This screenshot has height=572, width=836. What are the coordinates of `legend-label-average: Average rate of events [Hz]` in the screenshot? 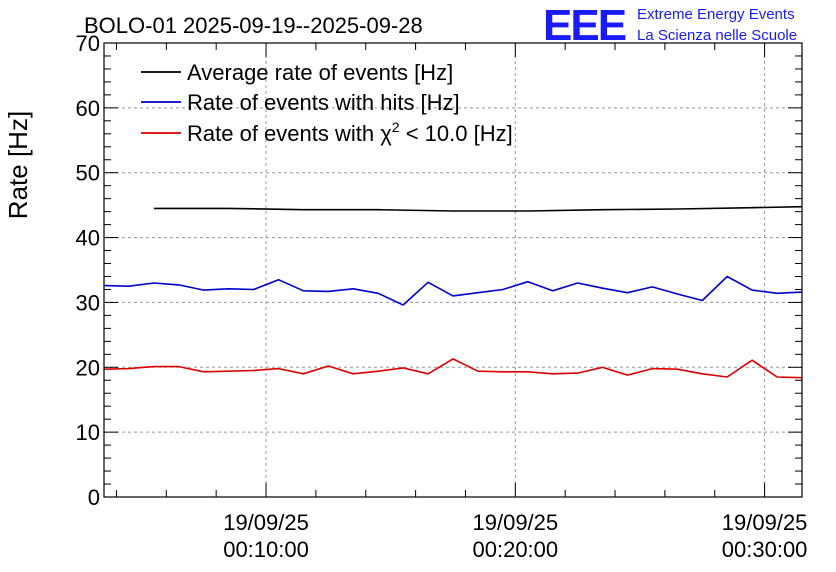 It's located at (320, 72).